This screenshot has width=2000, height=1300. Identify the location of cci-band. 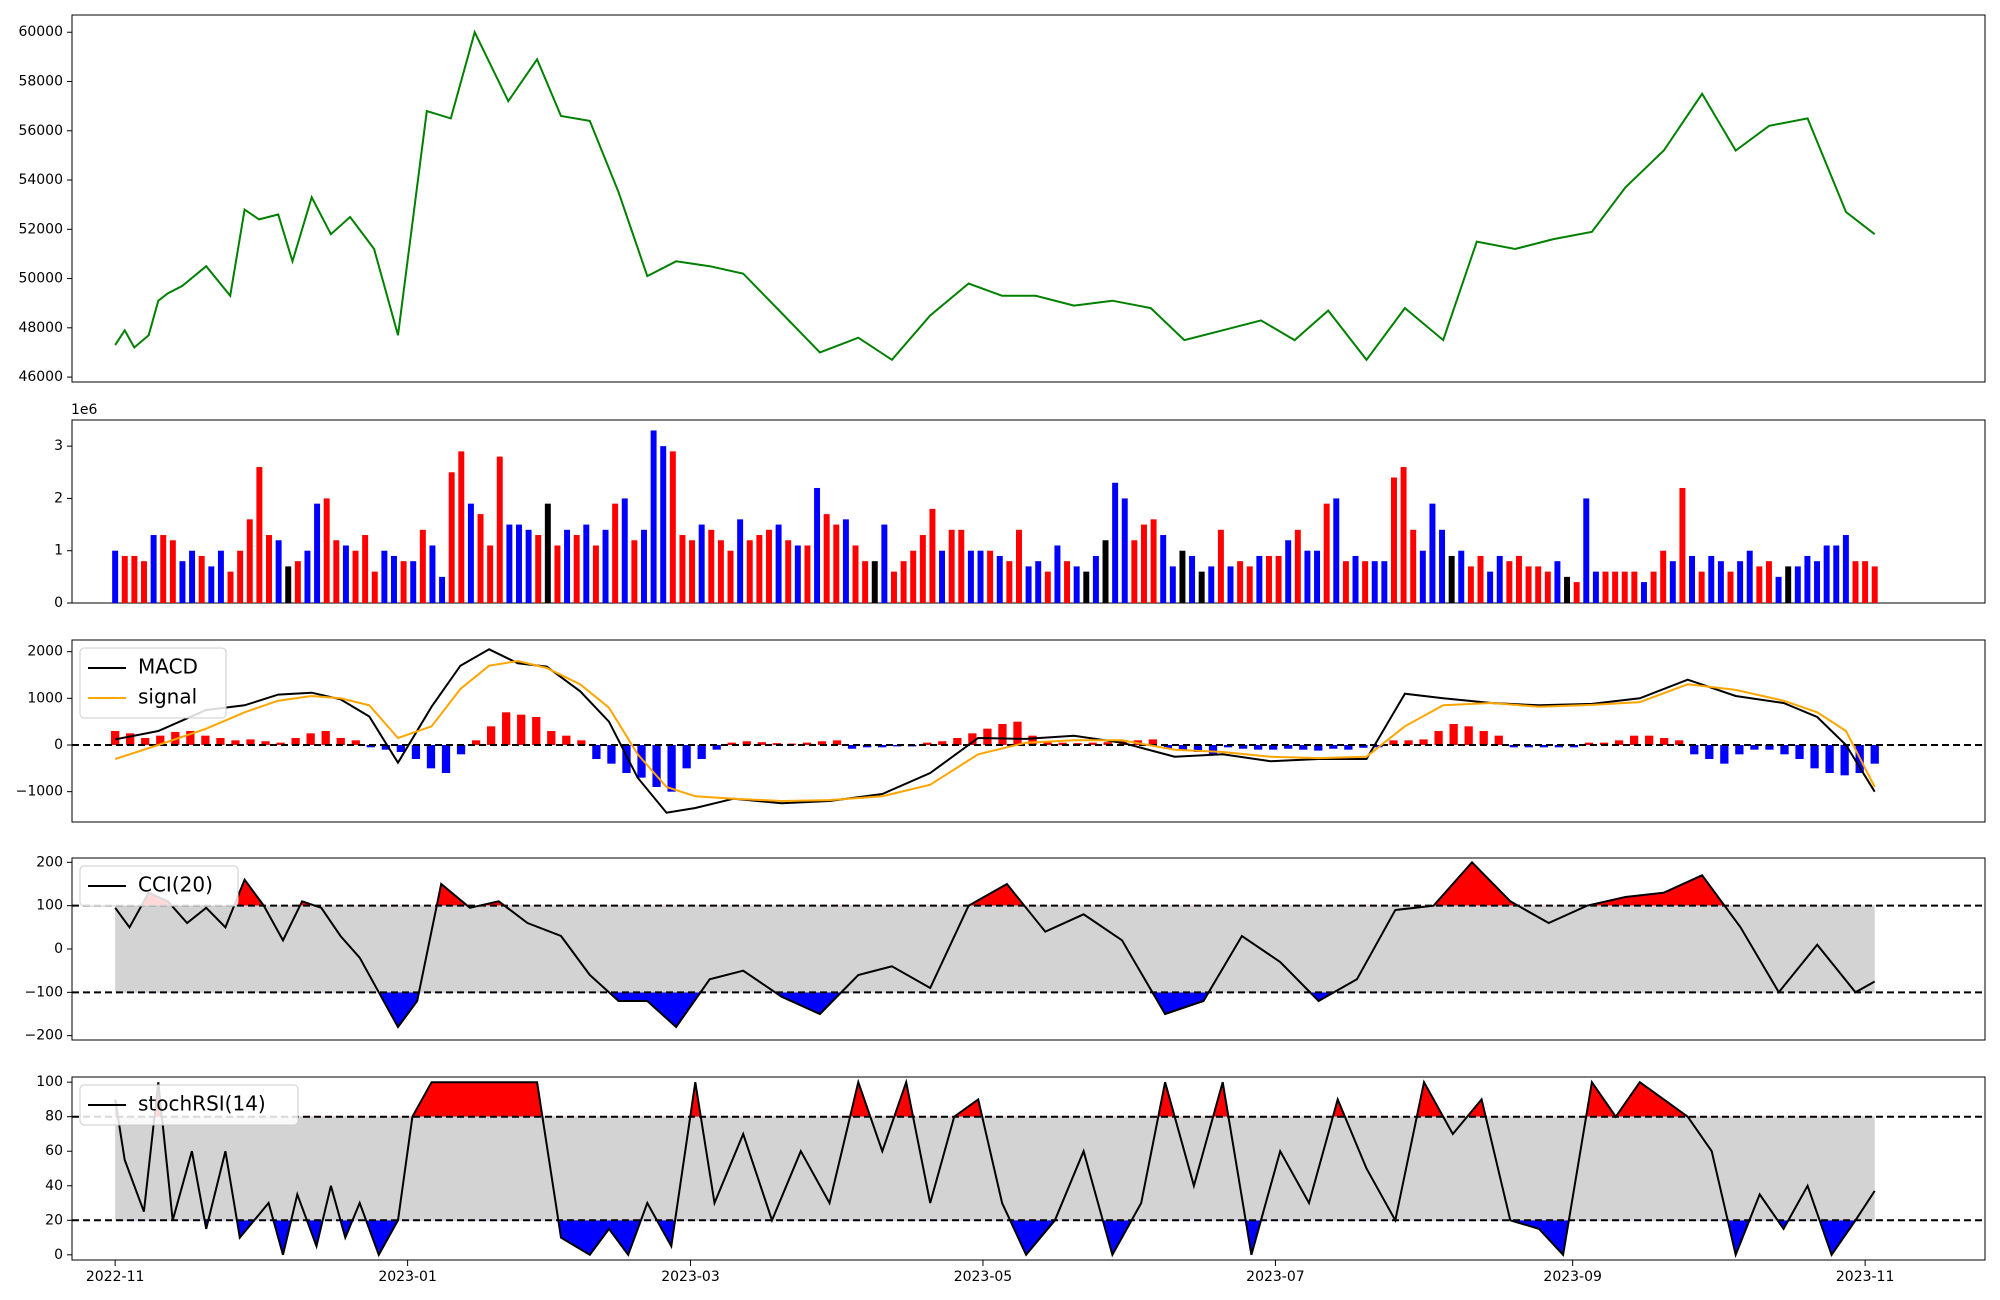
(995, 949).